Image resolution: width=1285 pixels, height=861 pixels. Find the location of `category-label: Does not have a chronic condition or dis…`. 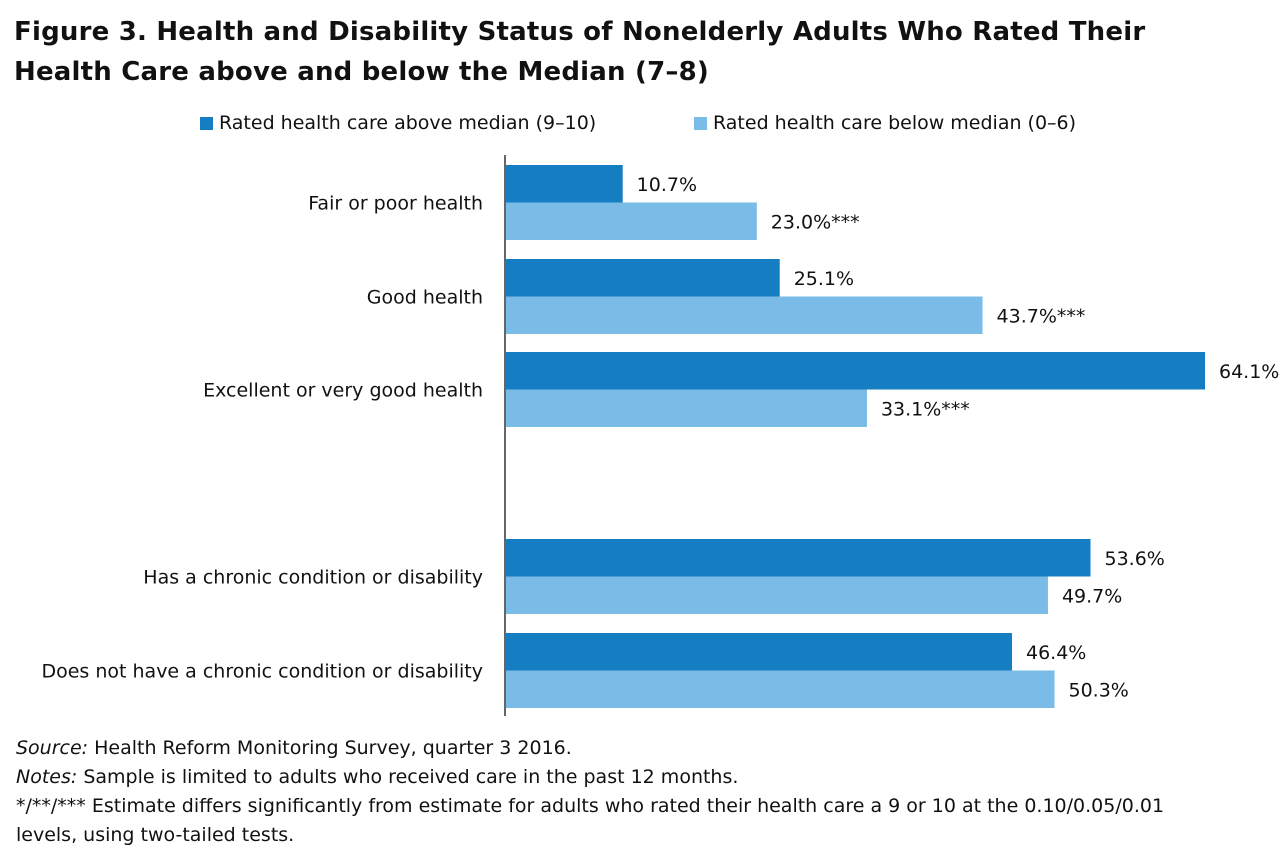

category-label: Does not have a chronic condition or dis… is located at coordinates (262, 672).